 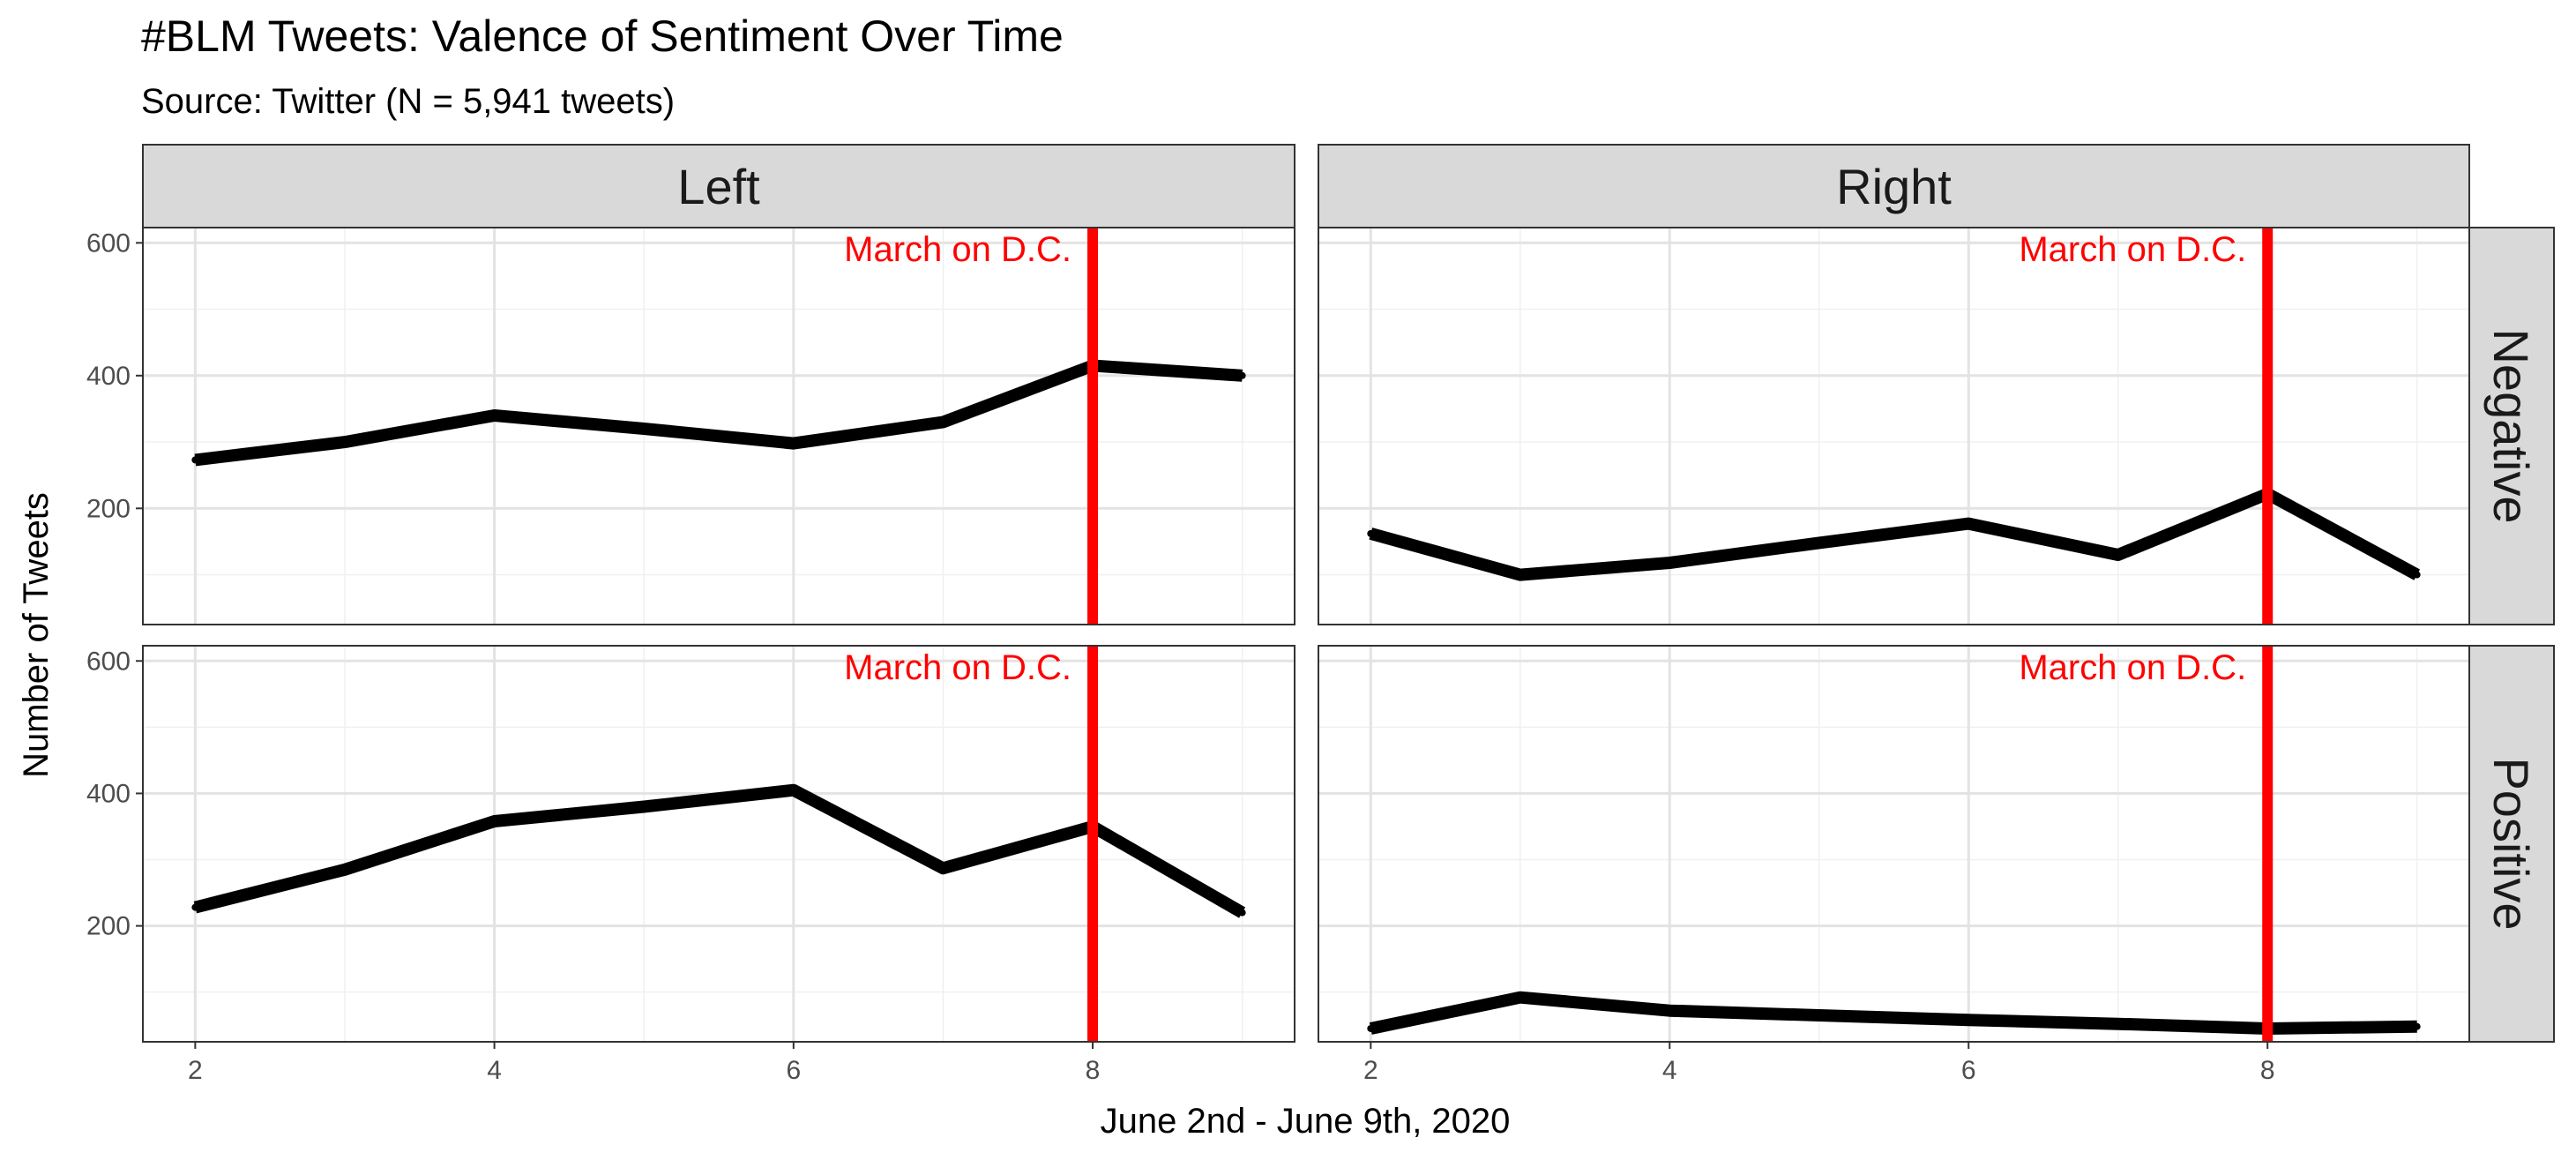 What do you see at coordinates (1306, 1121) in the screenshot?
I see `x-axis-title: June 2nd - June 9th, 2020` at bounding box center [1306, 1121].